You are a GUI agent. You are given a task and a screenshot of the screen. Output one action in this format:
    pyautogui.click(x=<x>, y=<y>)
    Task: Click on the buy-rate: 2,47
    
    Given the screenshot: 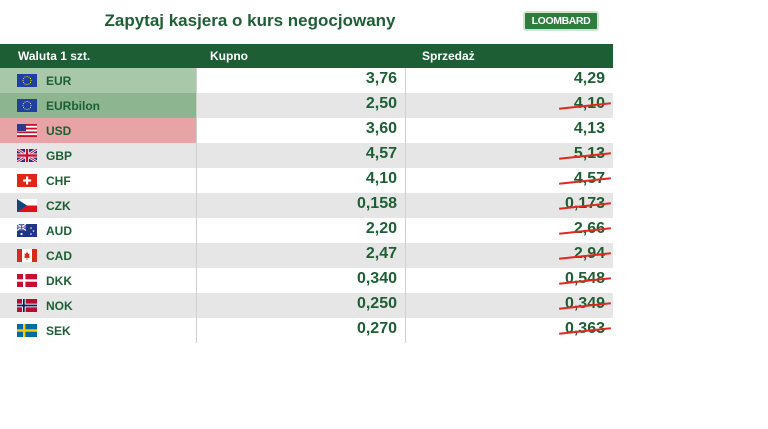 What is the action you would take?
    pyautogui.click(x=381, y=253)
    